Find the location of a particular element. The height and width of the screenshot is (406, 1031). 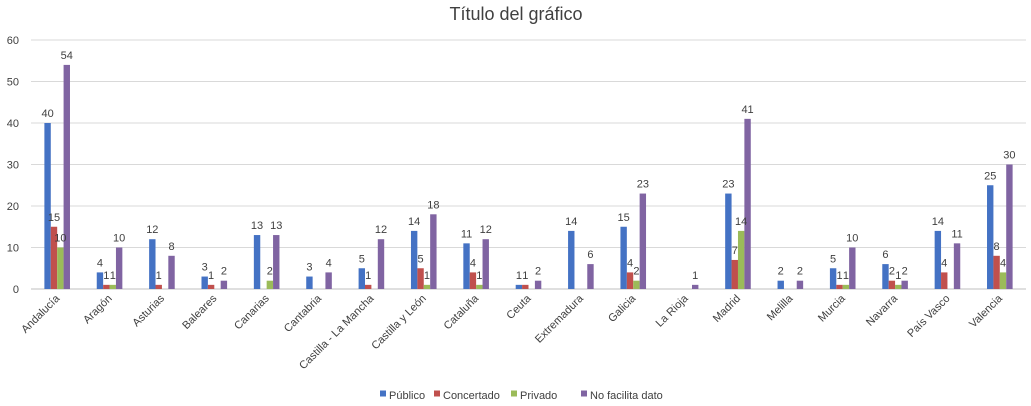

data-label: 54 is located at coordinates (67, 56).